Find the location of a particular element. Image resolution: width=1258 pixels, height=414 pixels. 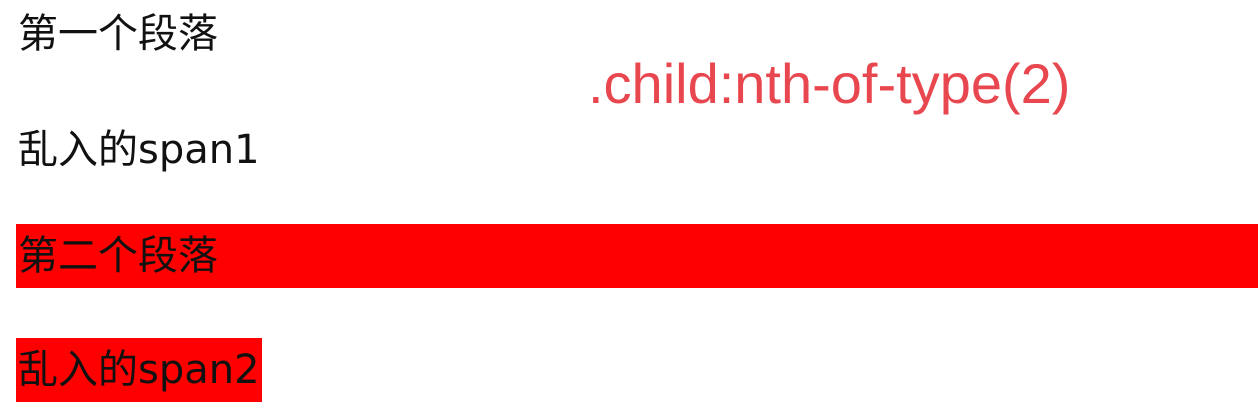

span-1: 乱入的span1 is located at coordinates (139, 150).